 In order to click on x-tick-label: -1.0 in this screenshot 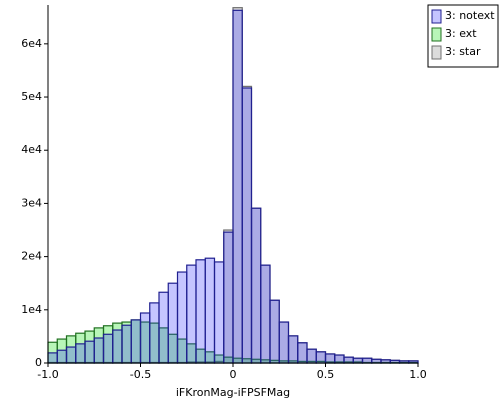, I will do `click(47, 374)`.